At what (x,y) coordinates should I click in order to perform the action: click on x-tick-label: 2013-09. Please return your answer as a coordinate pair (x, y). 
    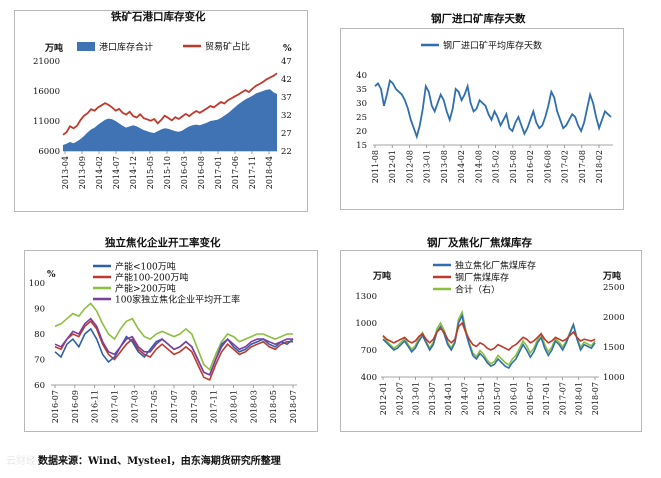
    Looking at the image, I should click on (82, 172).